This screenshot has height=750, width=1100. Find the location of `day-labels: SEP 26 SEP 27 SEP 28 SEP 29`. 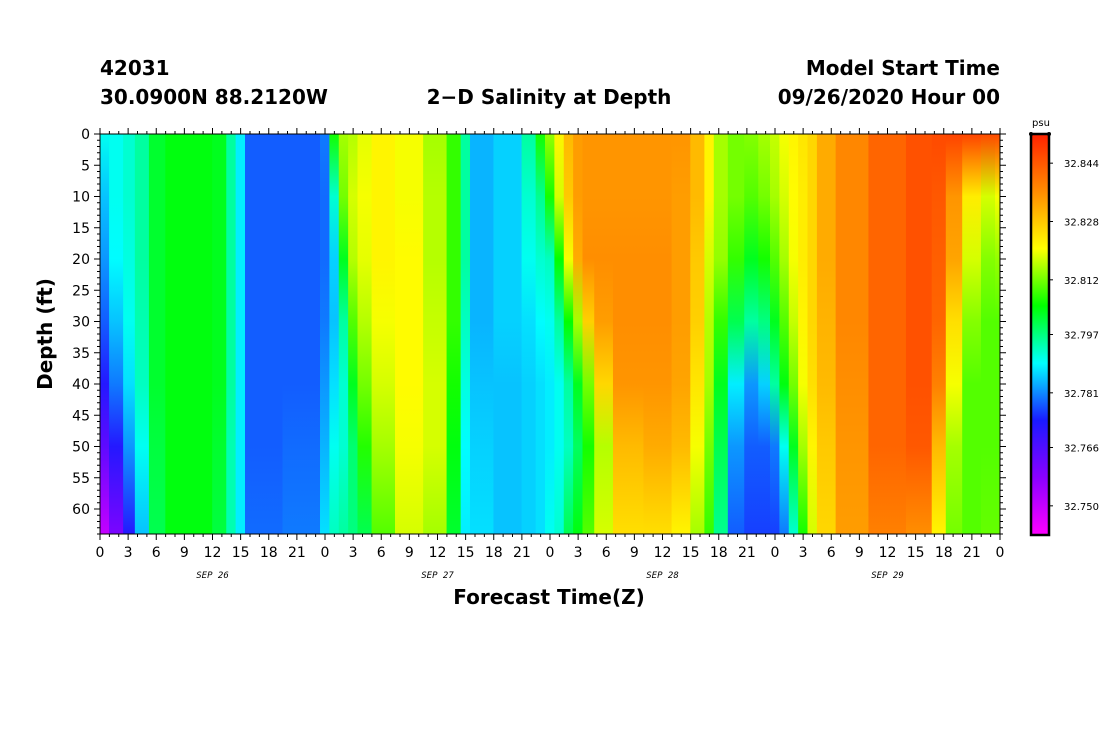

day-labels: SEP 26 SEP 27 SEP 28 SEP 29 is located at coordinates (550, 576).